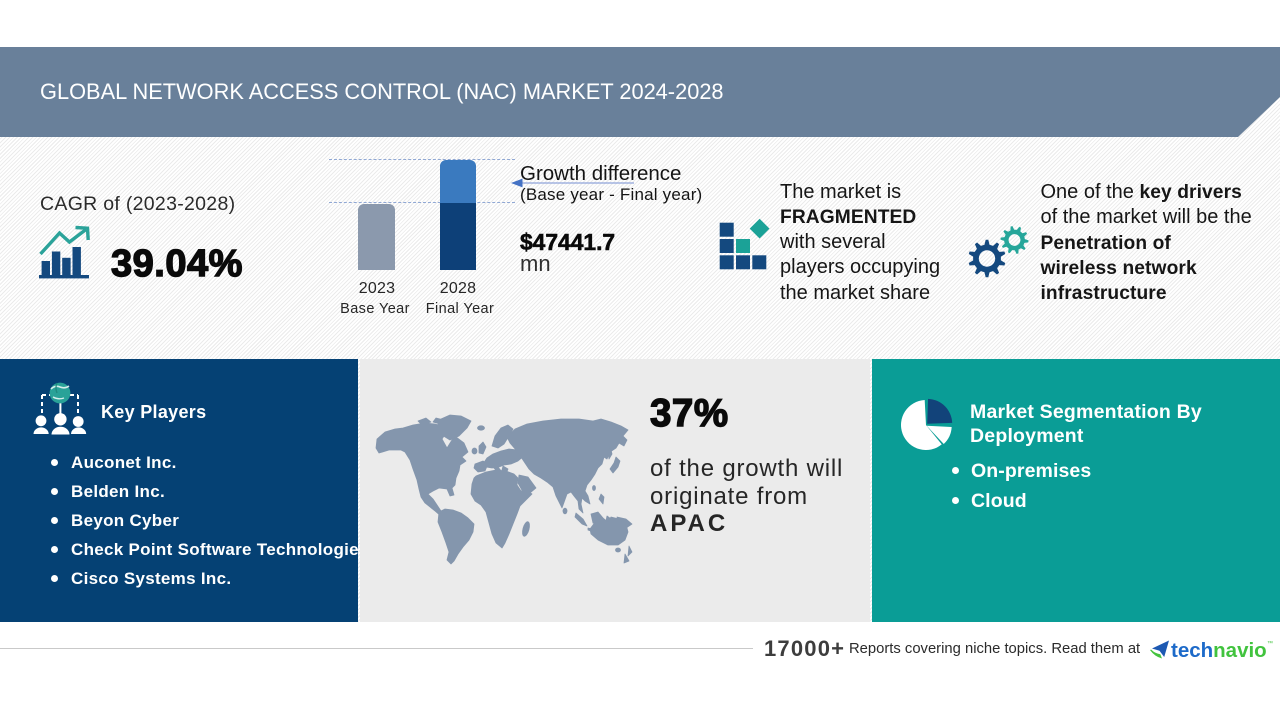  Describe the element at coordinates (1270, 643) in the screenshot. I see `svg-text: ™` at that location.